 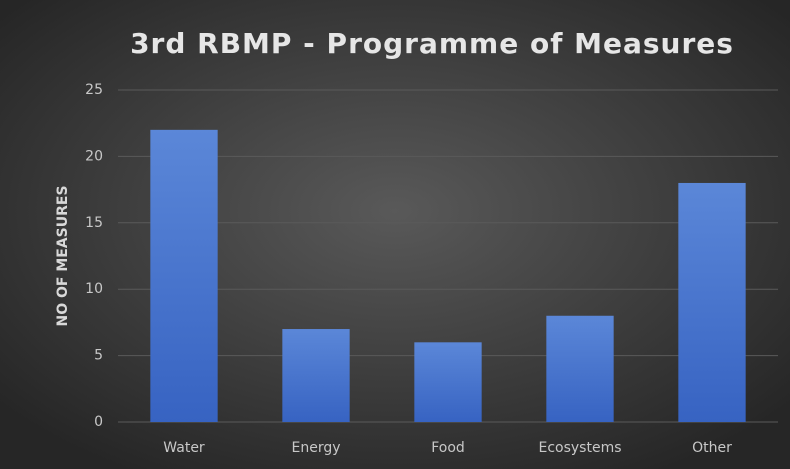 I want to click on y-tick-label: 20, so click(x=94, y=156).